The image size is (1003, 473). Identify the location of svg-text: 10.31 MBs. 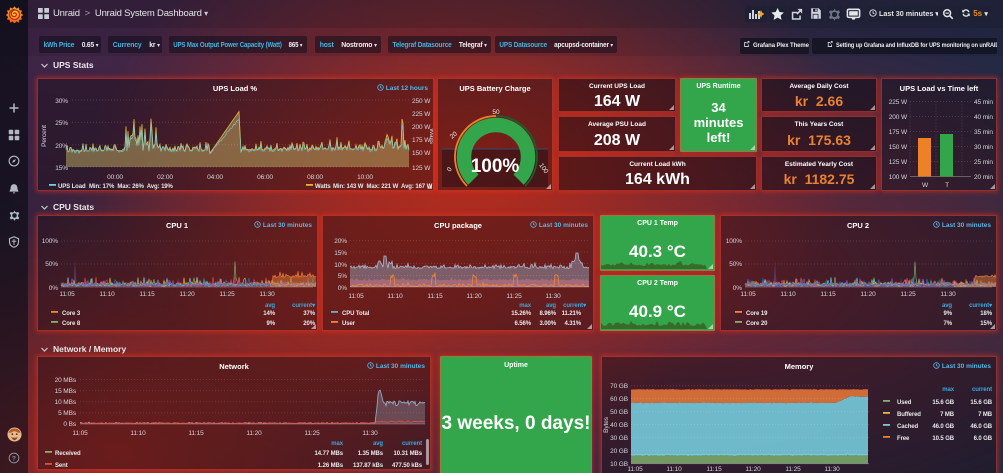
(408, 454).